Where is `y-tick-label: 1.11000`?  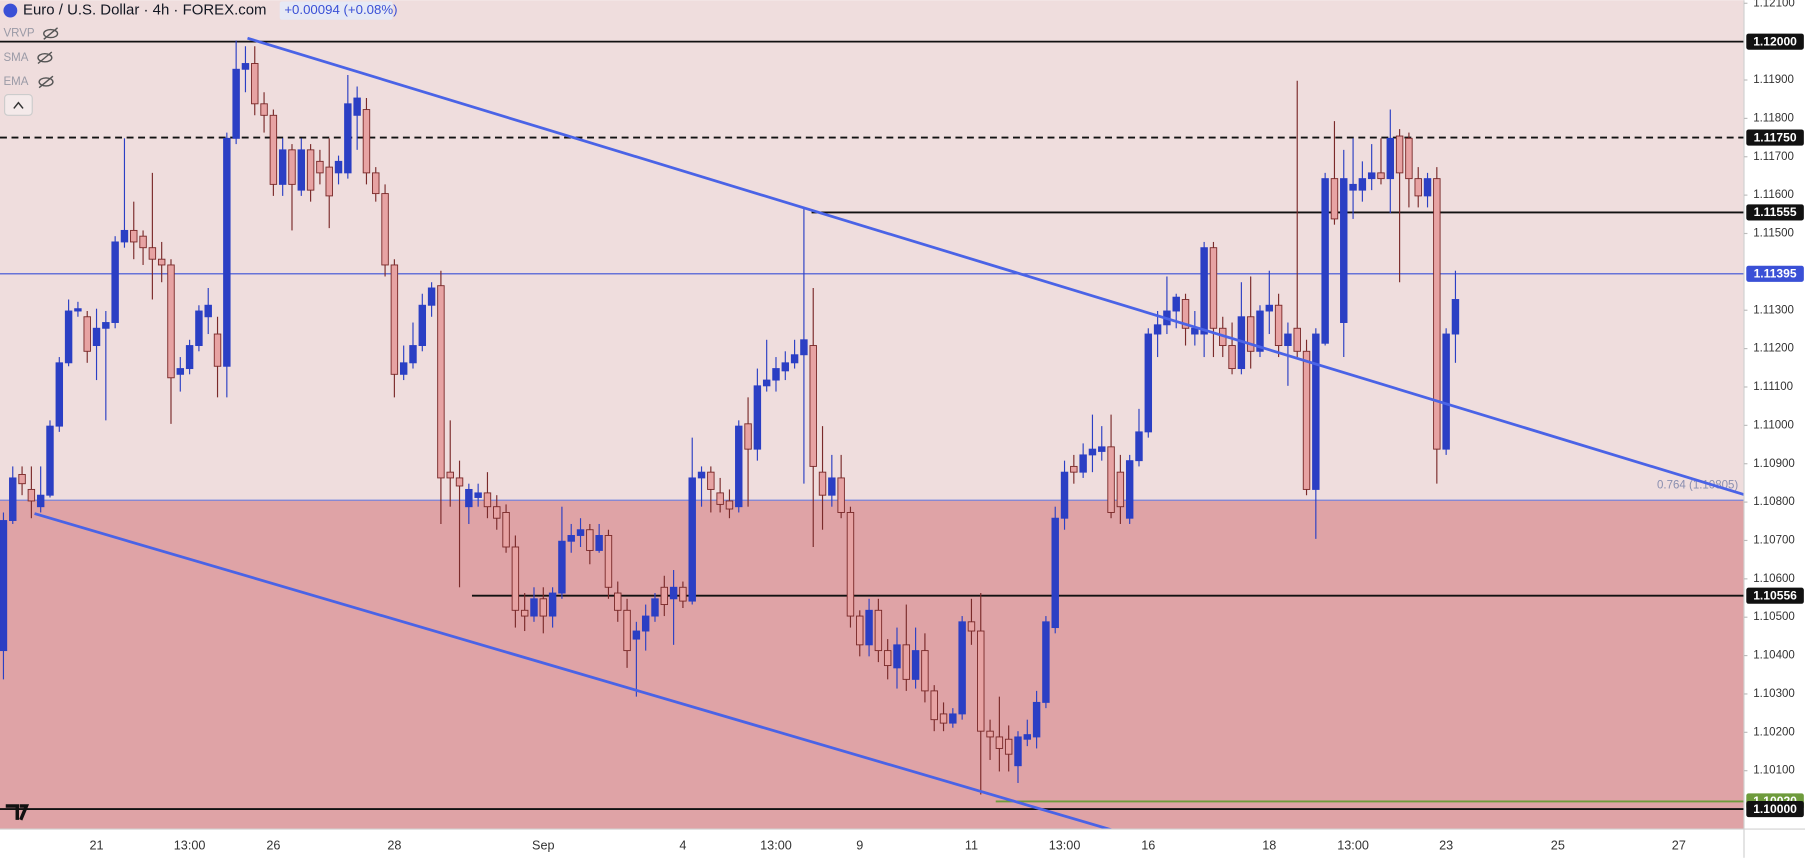 y-tick-label: 1.11000 is located at coordinates (1773, 425).